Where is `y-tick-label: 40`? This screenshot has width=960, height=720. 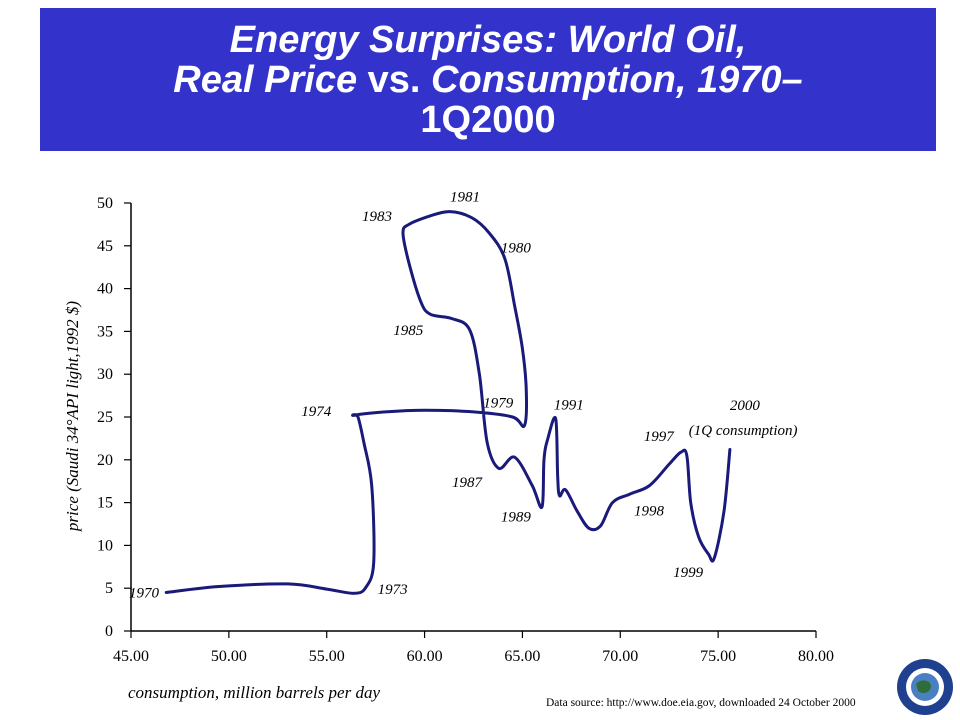 y-tick-label: 40 is located at coordinates (105, 289).